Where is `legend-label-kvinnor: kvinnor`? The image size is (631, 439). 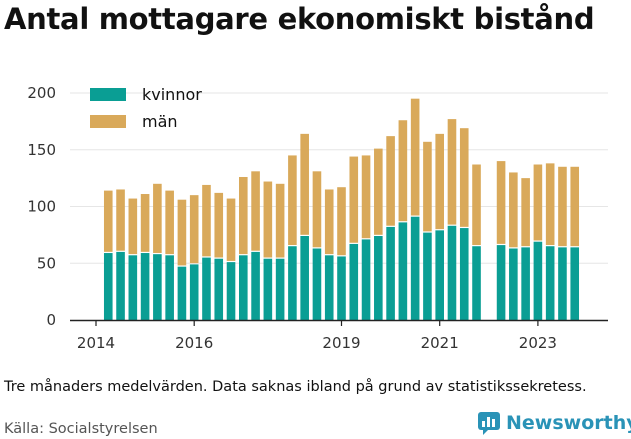 legend-label-kvinnor: kvinnor is located at coordinates (172, 94).